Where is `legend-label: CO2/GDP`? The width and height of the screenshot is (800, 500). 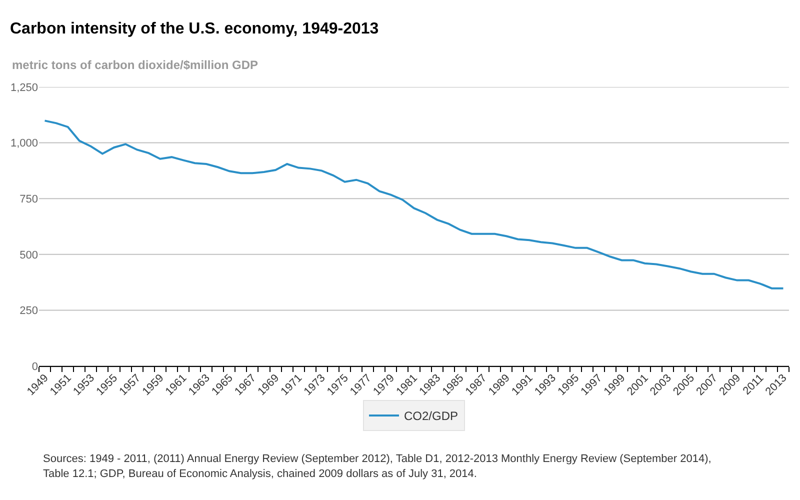 legend-label: CO2/GDP is located at coordinates (431, 416).